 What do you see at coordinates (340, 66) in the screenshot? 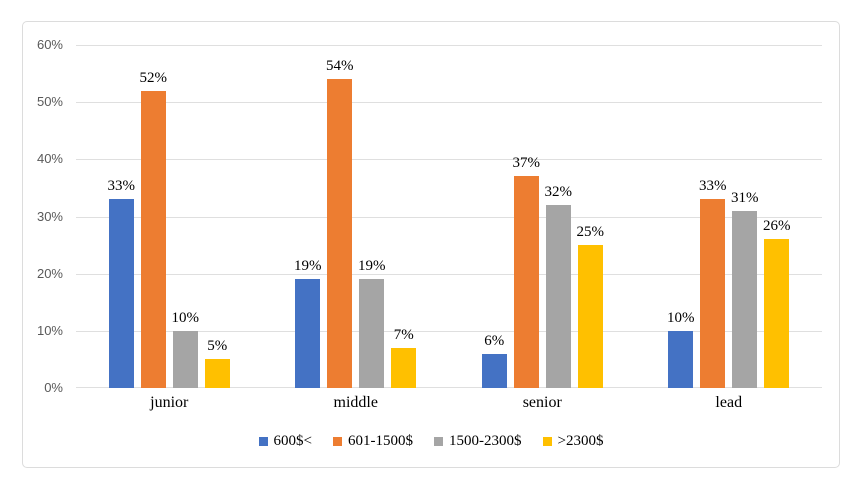
I see `bar-value-label: 54%` at bounding box center [340, 66].